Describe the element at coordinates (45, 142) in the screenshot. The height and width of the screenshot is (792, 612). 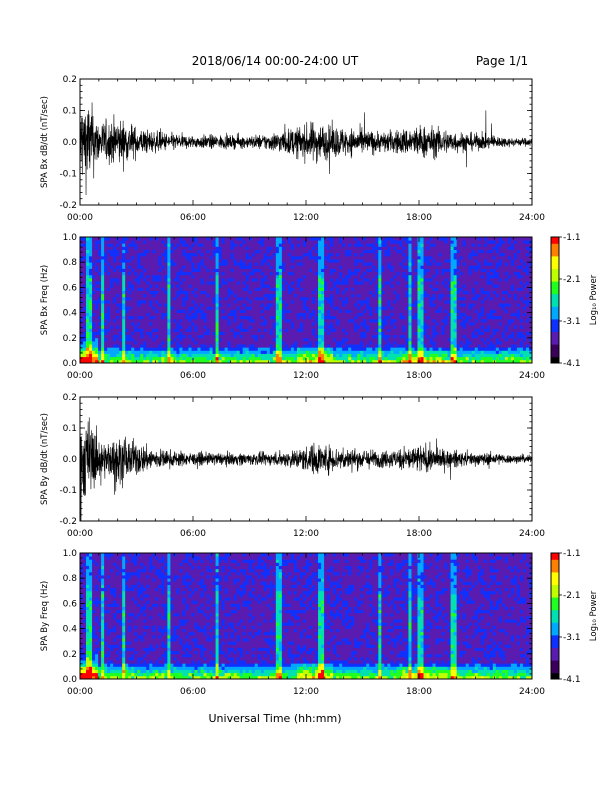
I see `y-axis-label: SPA Bx dB/dt (nT/sec)` at that location.